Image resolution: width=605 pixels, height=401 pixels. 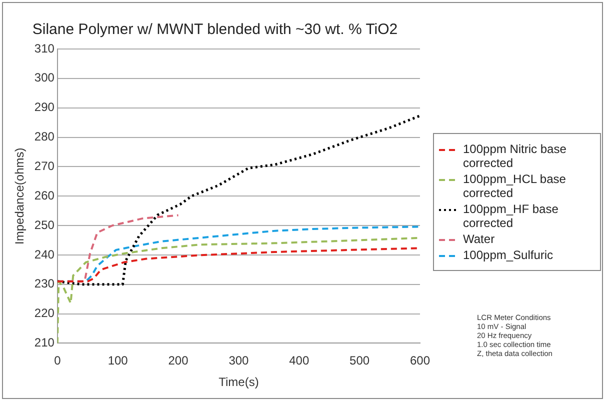 I want to click on y-tick-label: 300, so click(x=44, y=77).